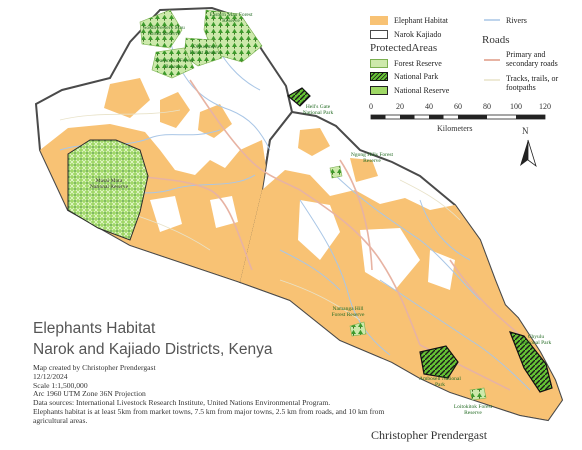  I want to click on park-hells-gate, so click(298, 97).